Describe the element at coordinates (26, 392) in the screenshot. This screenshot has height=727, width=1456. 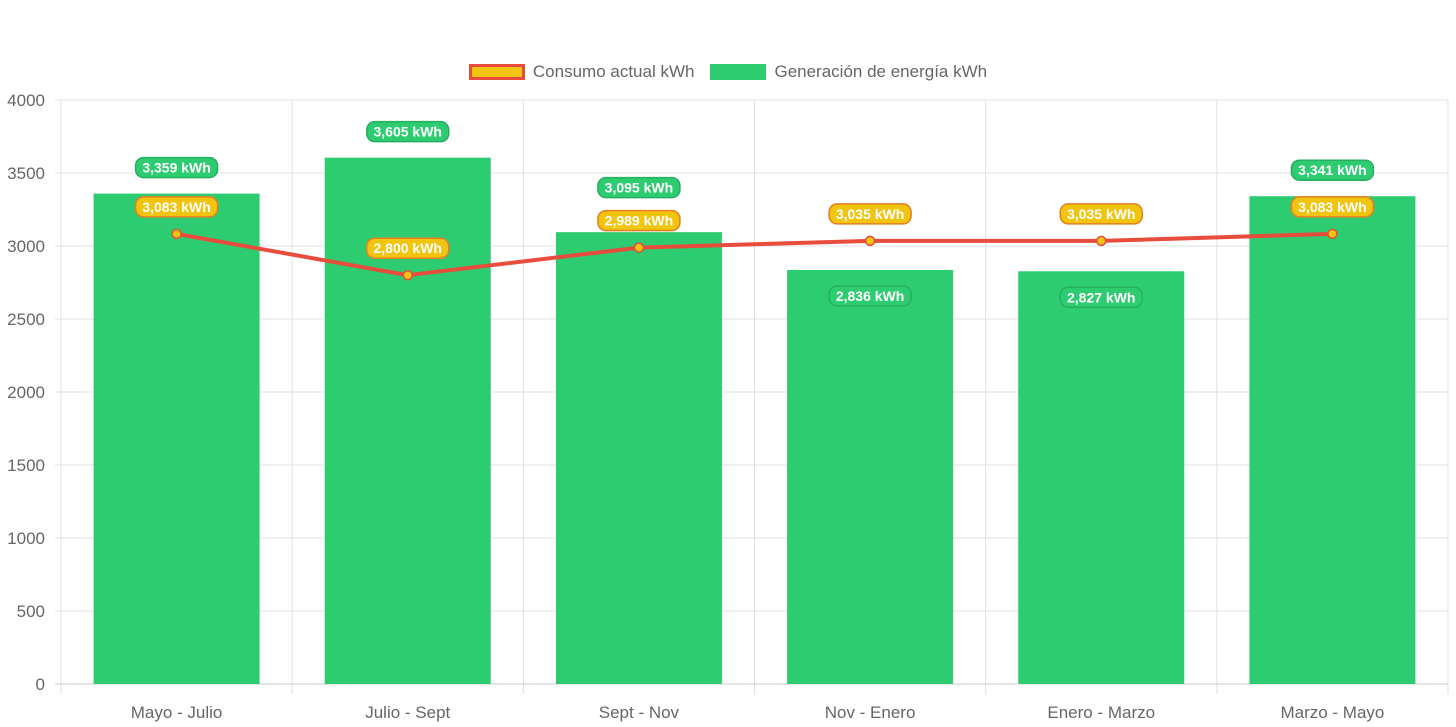
I see `y-tick-label: 2000` at that location.